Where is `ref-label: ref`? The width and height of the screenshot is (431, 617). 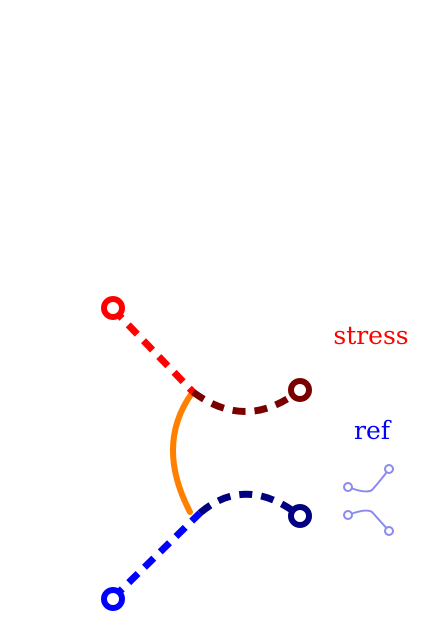
ref-label: ref is located at coordinates (373, 430).